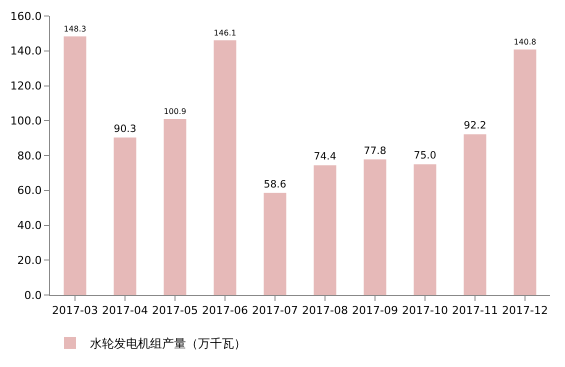 This screenshot has width=565, height=367. What do you see at coordinates (425, 311) in the screenshot?
I see `x-tick-label: 2017-10` at bounding box center [425, 311].